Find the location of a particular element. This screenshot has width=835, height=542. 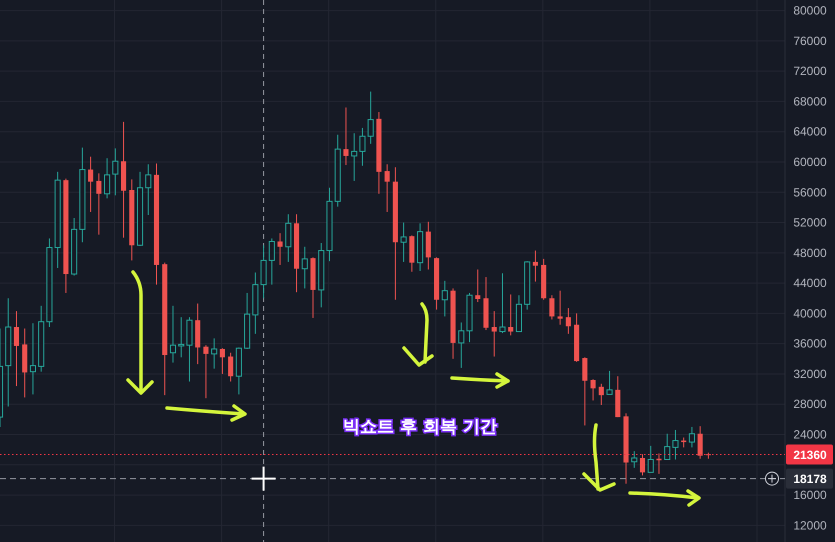

ytick: 36000 is located at coordinates (810, 343).